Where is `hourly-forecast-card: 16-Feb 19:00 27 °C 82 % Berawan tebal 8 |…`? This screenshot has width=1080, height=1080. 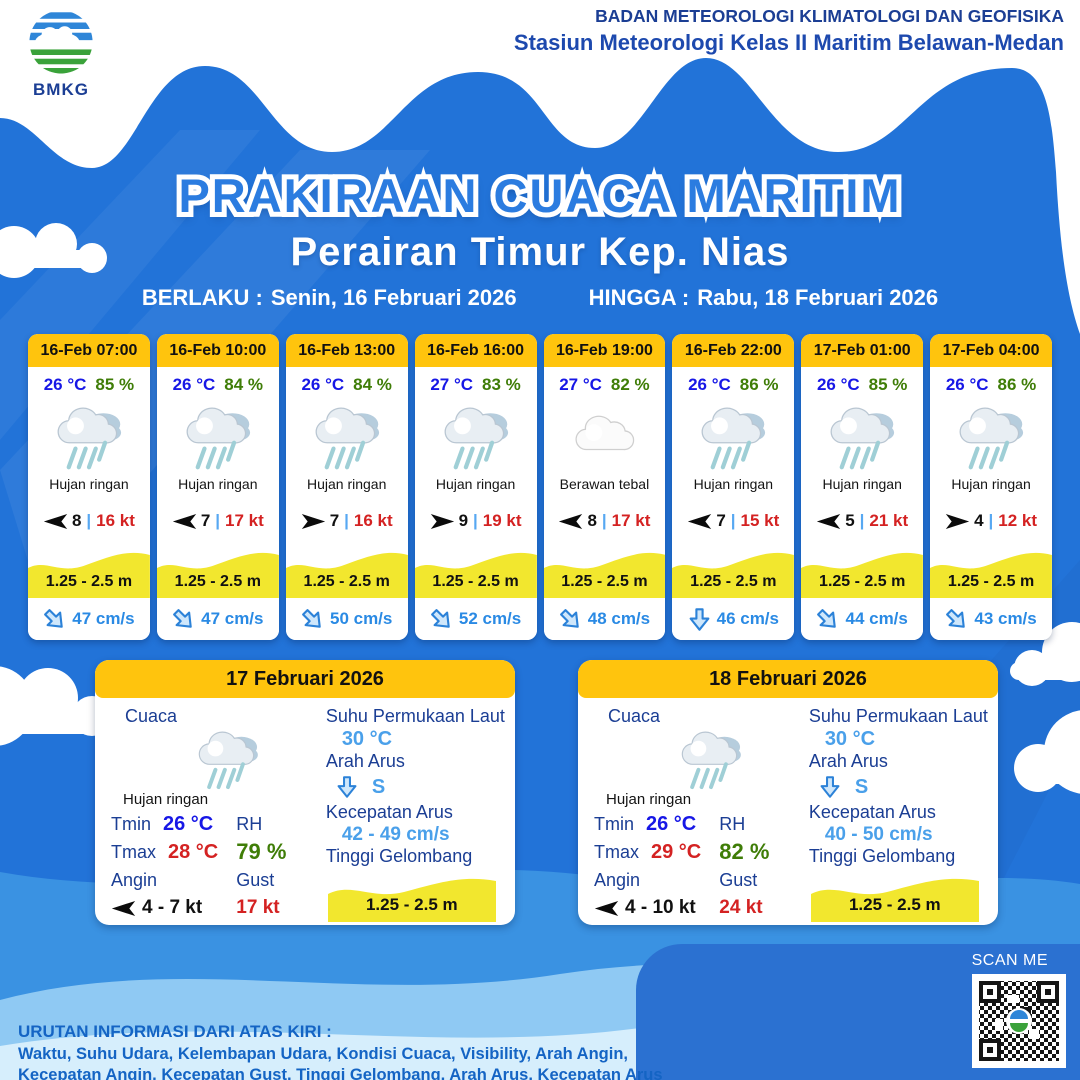 hourly-forecast-card: 16-Feb 19:00 27 °C 82 % Berawan tebal 8 |… is located at coordinates (604, 487).